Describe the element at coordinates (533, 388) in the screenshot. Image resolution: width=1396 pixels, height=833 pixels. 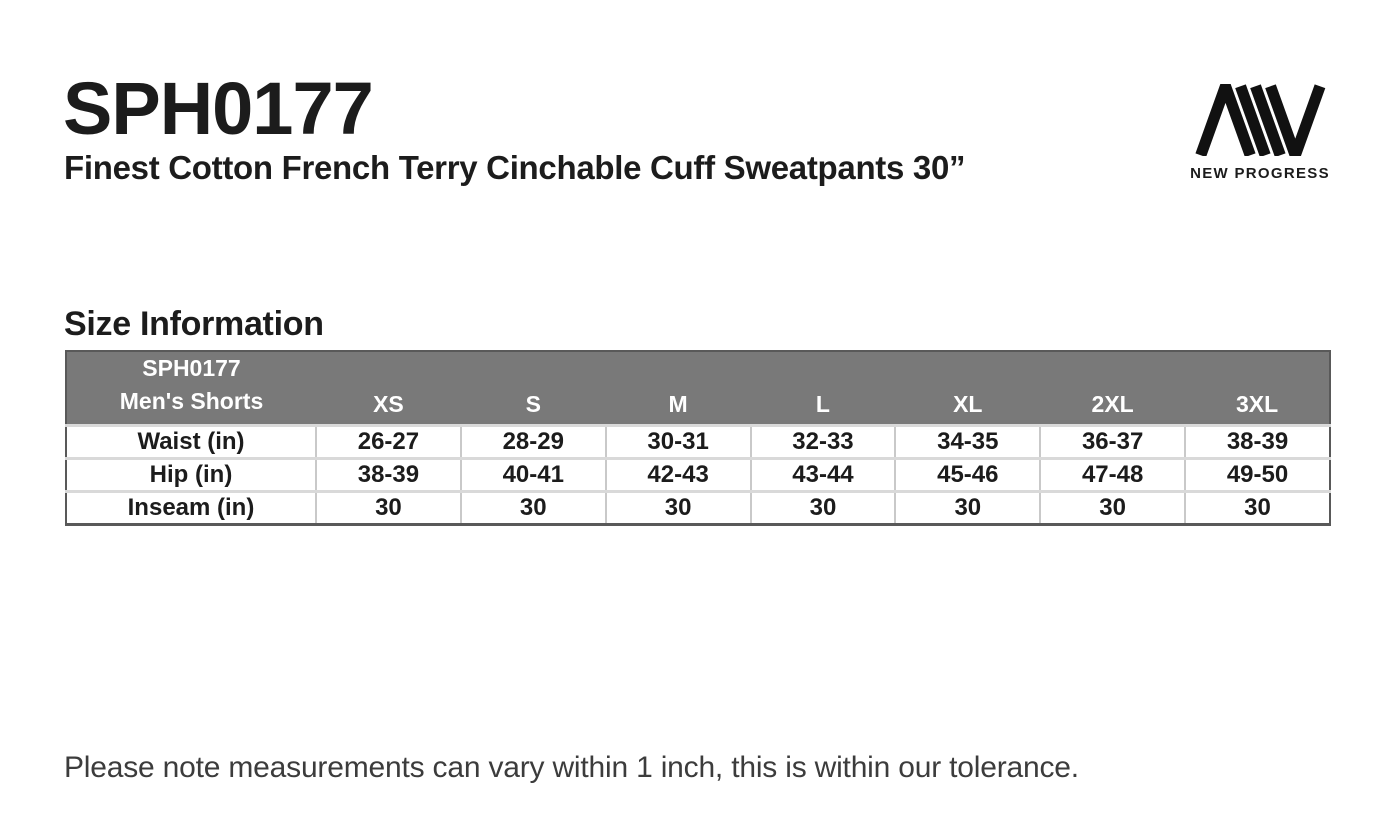
I see `column-header-s: S` at that location.